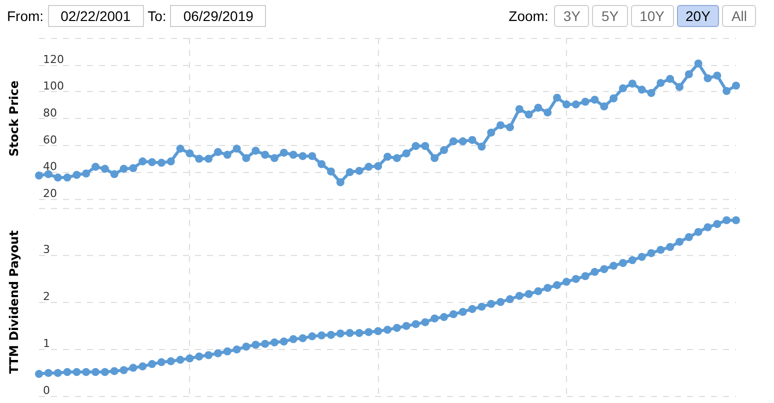 Image resolution: width=774 pixels, height=403 pixels. I want to click on text: From:, so click(25, 16).